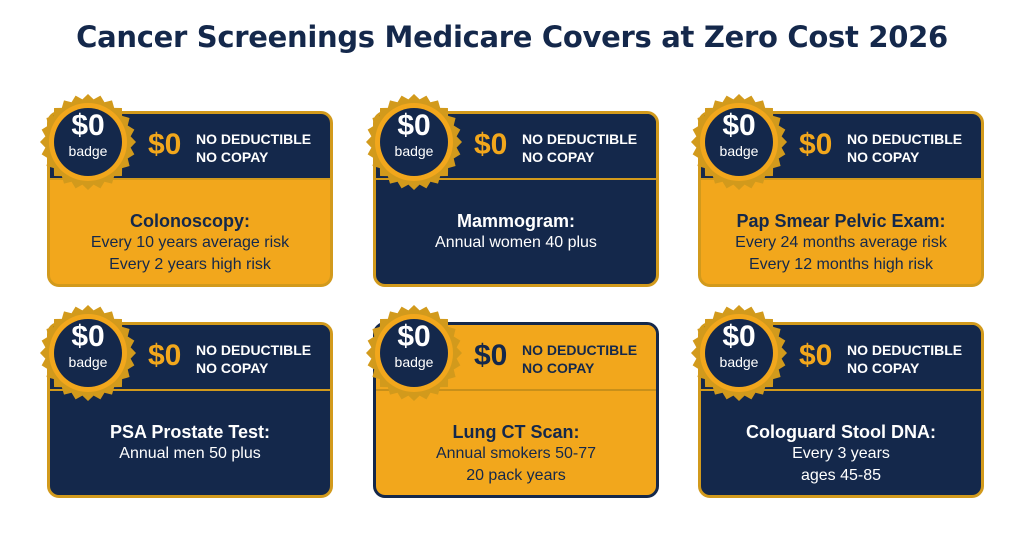 Image resolution: width=1024 pixels, height=538 pixels. Describe the element at coordinates (841, 221) in the screenshot. I see `screening-name: Pap Smear Pelvic Exam:` at that location.